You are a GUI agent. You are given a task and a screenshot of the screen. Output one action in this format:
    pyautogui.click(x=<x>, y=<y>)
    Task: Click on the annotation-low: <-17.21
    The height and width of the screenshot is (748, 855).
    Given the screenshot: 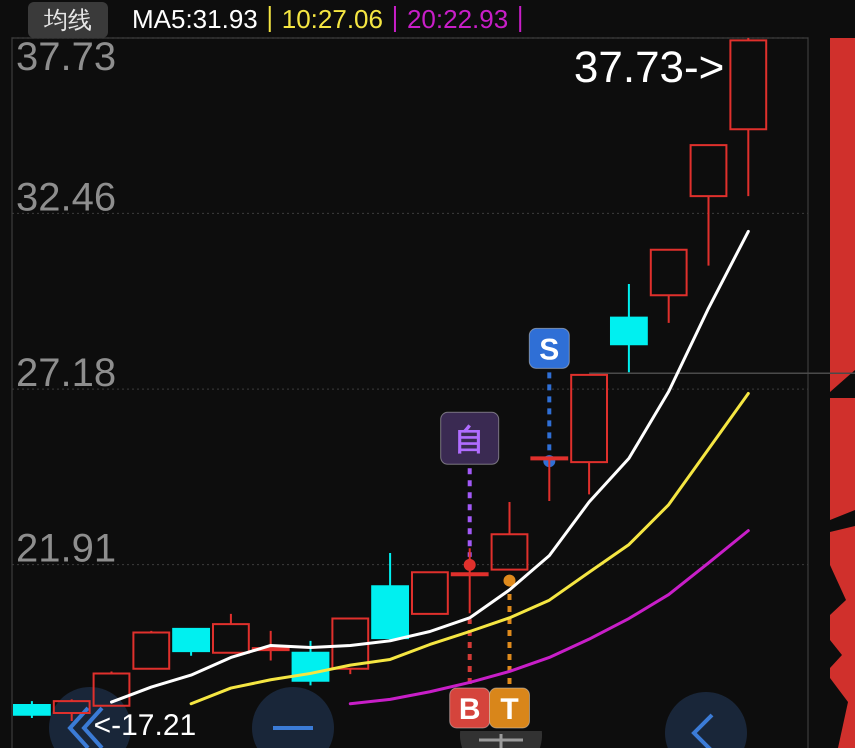 What is the action you would take?
    pyautogui.click(x=145, y=725)
    